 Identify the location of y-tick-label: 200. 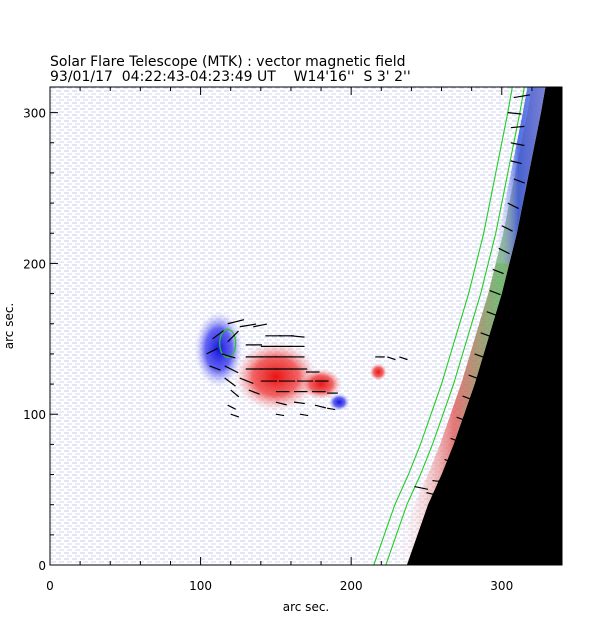
(34, 264).